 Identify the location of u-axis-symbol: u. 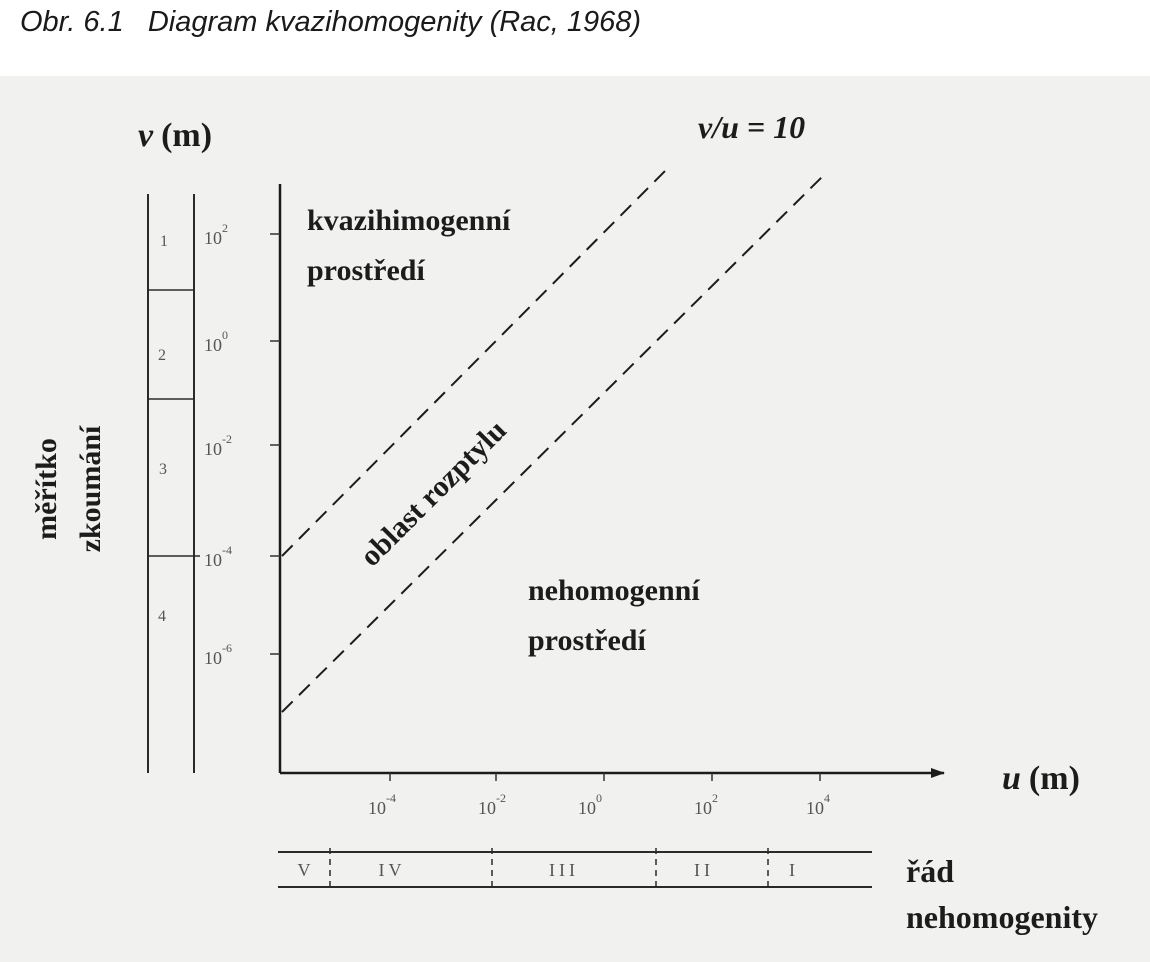
(1011, 778).